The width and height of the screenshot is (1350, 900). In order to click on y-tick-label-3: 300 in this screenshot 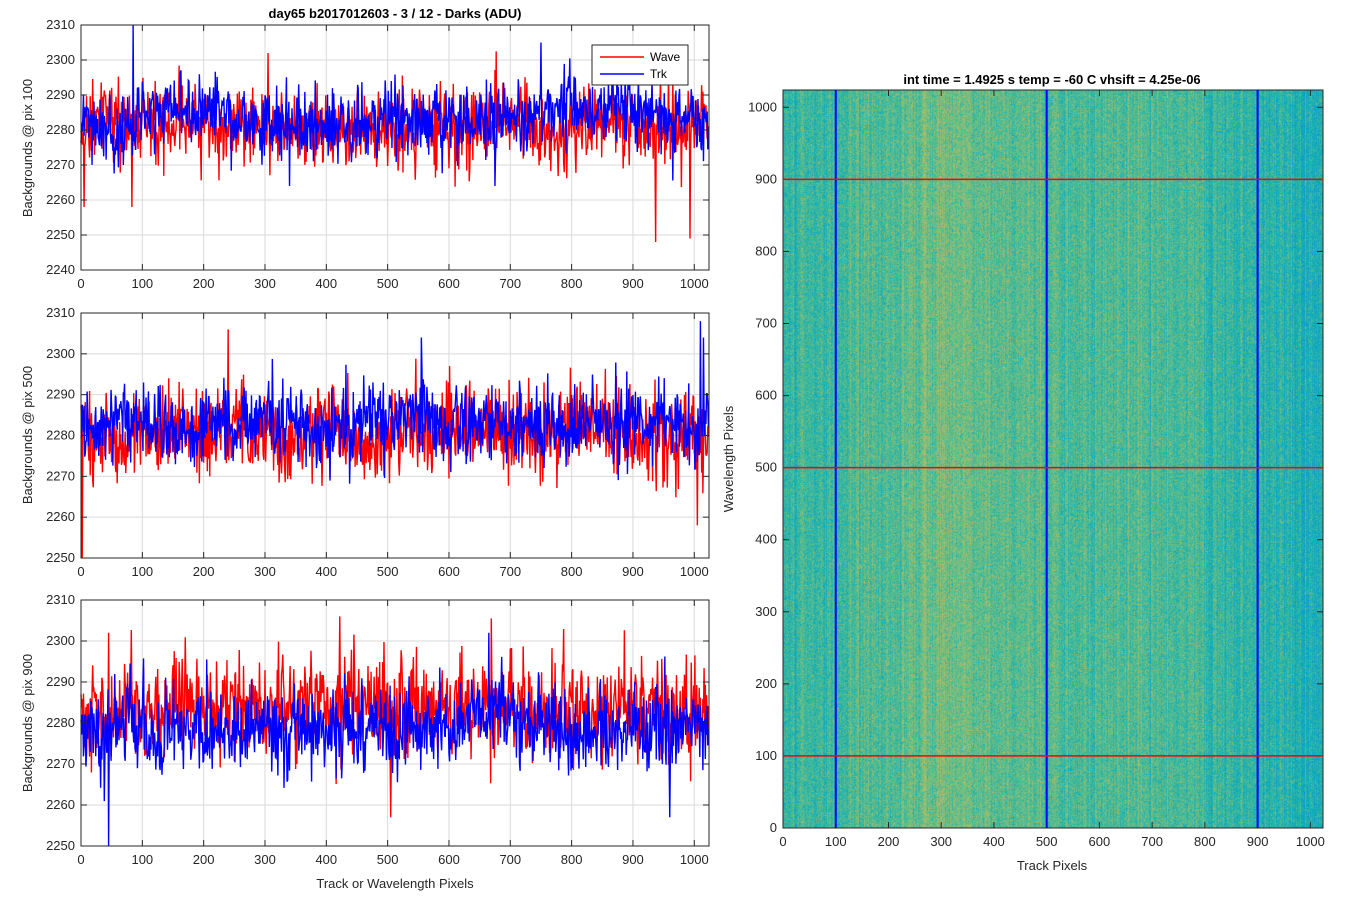, I will do `click(766, 611)`.